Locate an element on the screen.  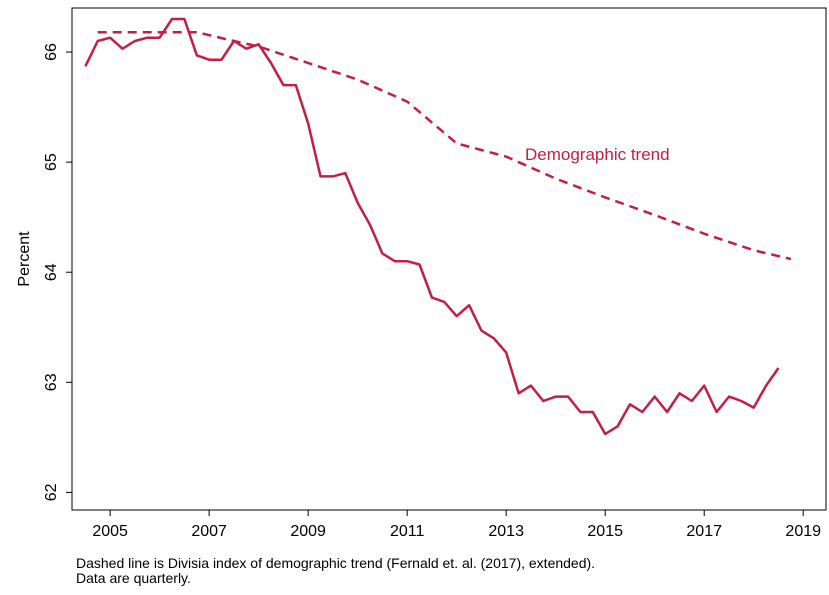
y-tick-label: 64 is located at coordinates (51, 272).